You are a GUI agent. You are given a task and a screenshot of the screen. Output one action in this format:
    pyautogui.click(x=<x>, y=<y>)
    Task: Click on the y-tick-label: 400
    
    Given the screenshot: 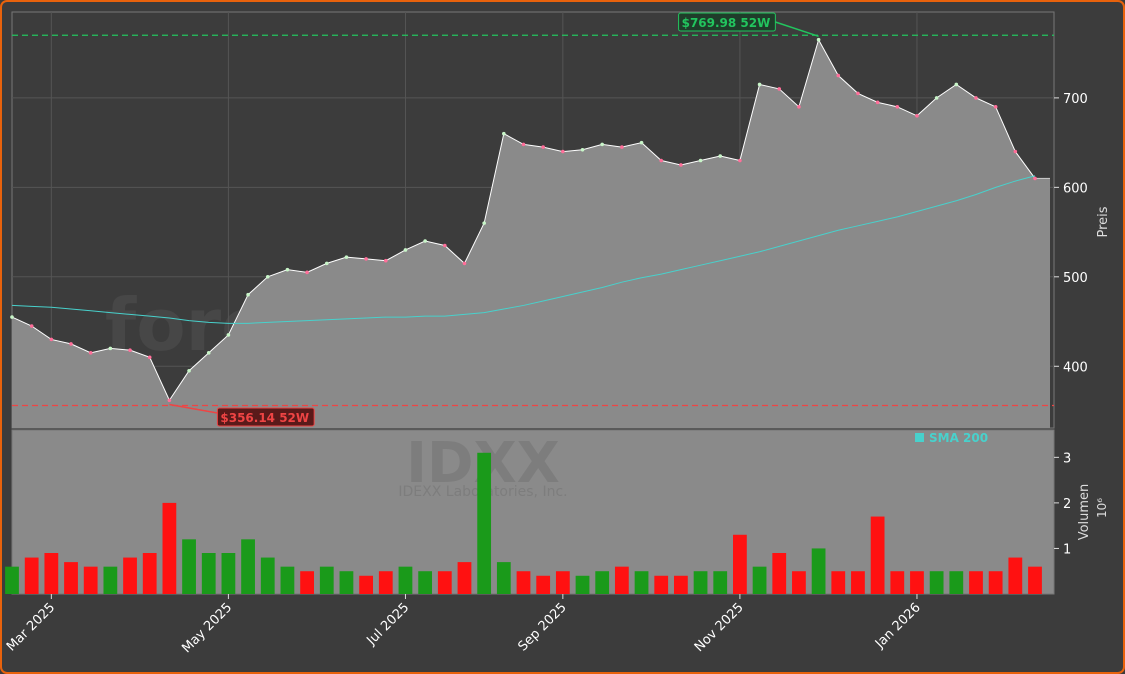 What is the action you would take?
    pyautogui.click(x=1075, y=367)
    